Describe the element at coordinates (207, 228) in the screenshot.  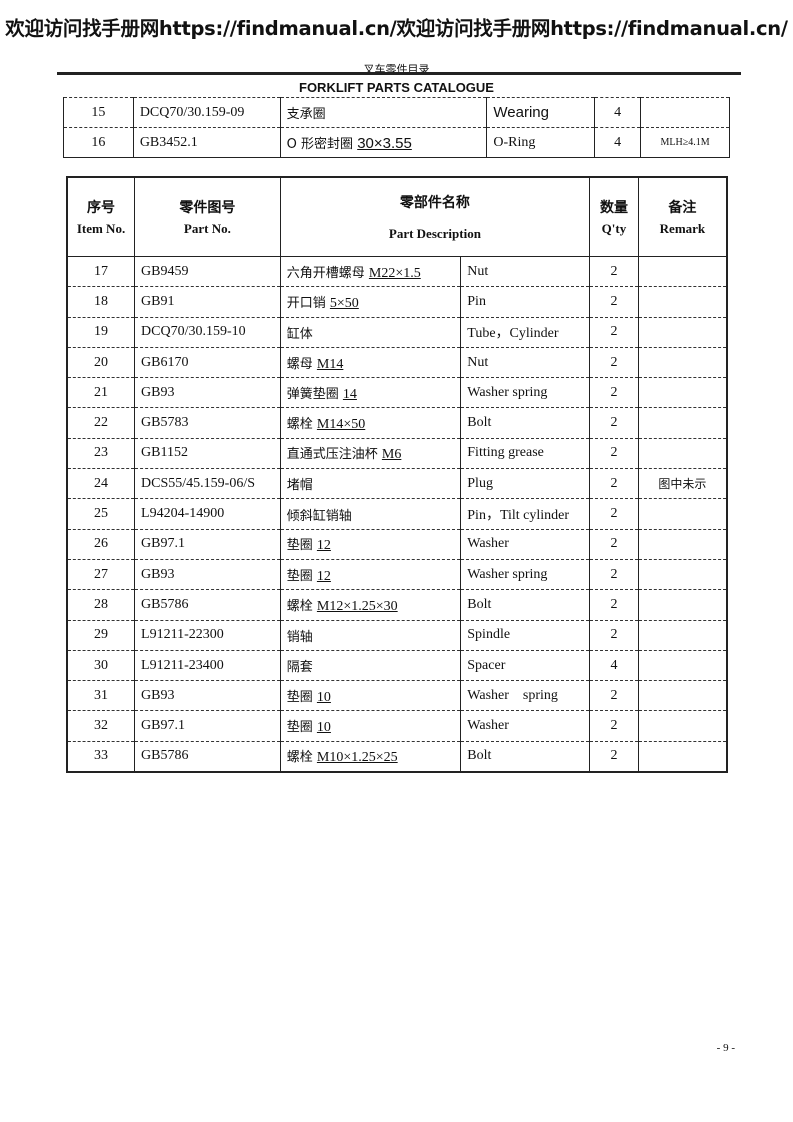
I see `col-part-en: Part No.` at that location.